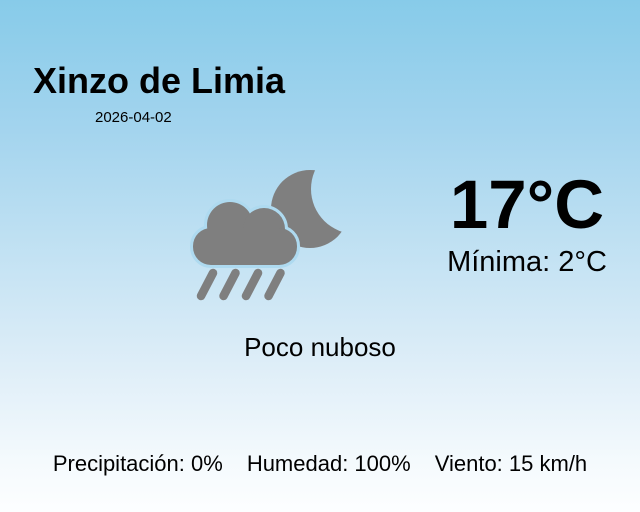 The width and height of the screenshot is (640, 512). I want to click on humidity-stat: Humedad: 100%, so click(328, 463).